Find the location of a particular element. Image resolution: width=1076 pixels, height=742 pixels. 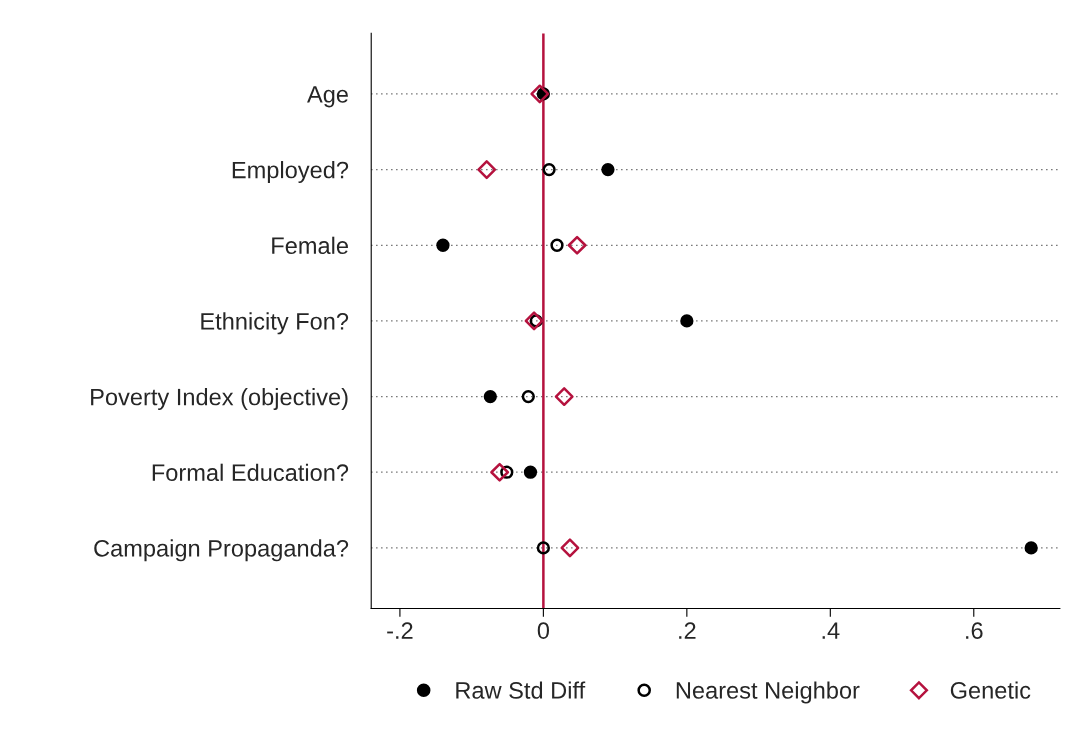

y-tick-label: Employed? is located at coordinates (290, 172).